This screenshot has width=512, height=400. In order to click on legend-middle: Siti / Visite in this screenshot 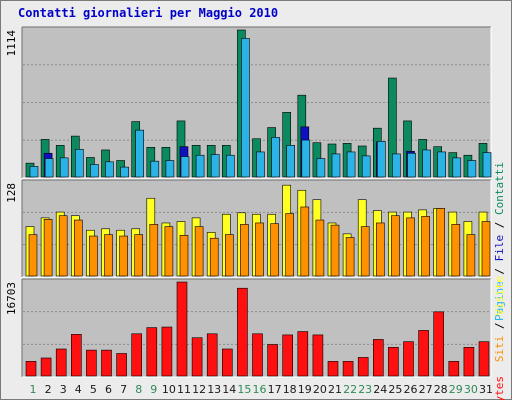, I will do `click(499, 319)`.